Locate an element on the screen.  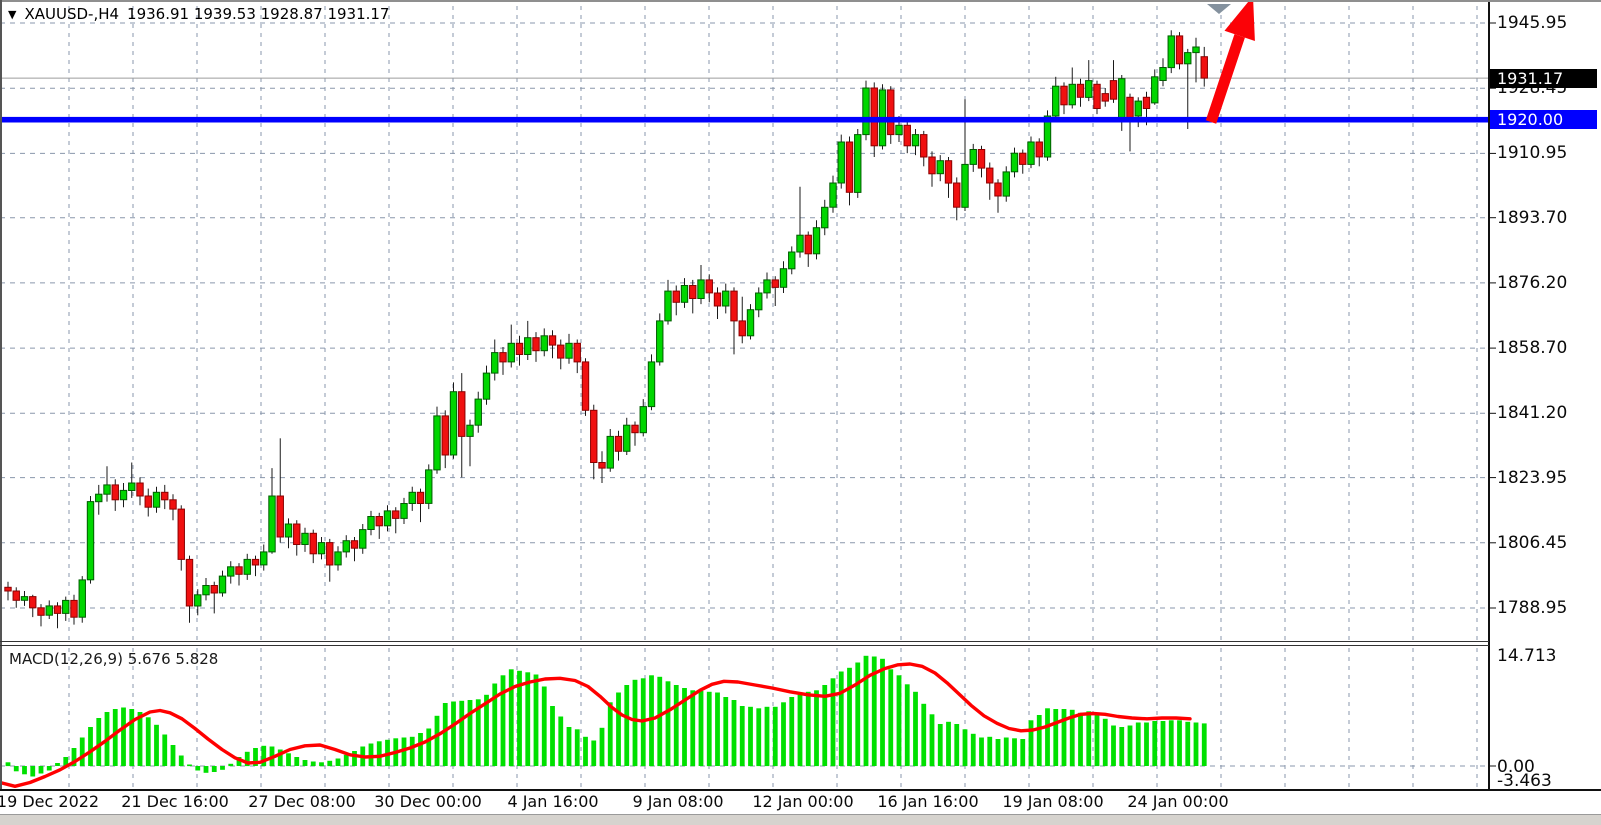
time-axis-label: 21 Dec 16:00 is located at coordinates (175, 801).